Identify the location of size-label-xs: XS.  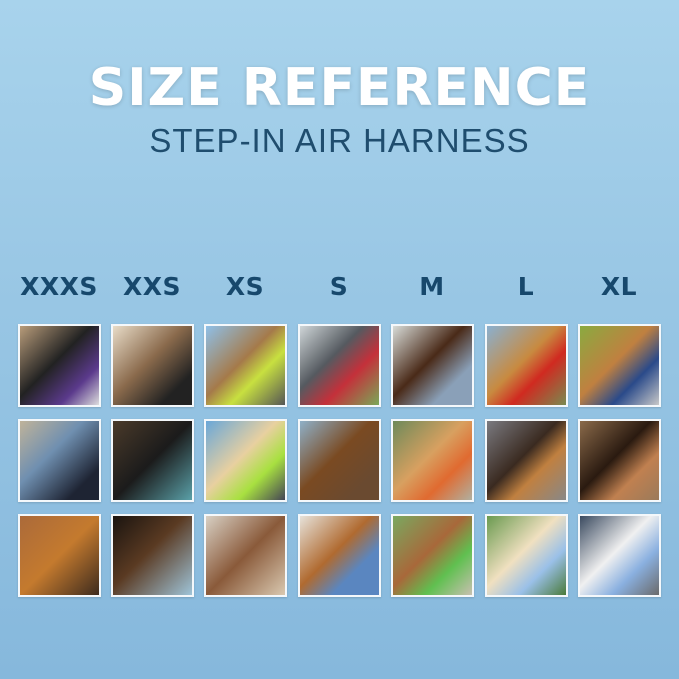
(245, 286).